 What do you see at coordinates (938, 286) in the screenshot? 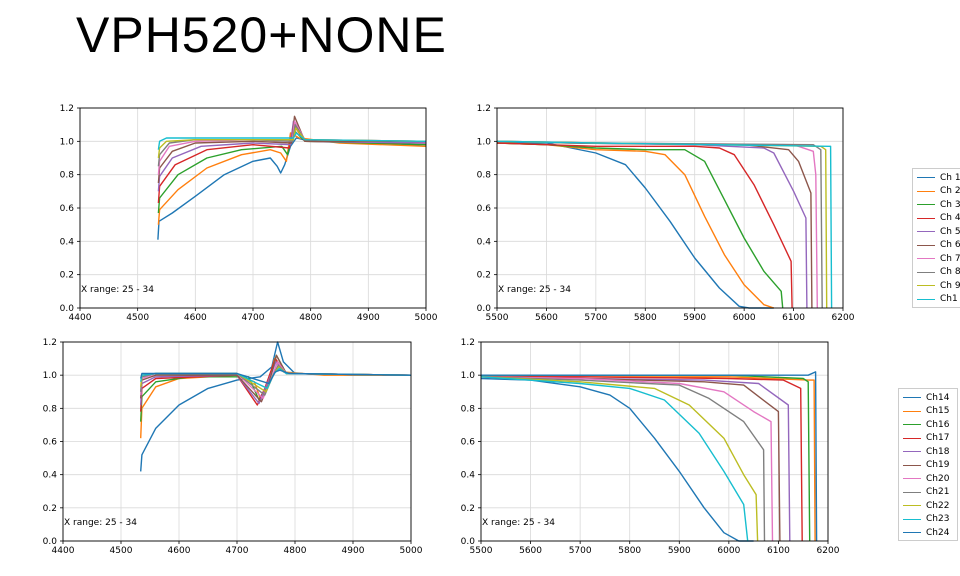
I see `legend-entry: Ch 9` at bounding box center [938, 286].